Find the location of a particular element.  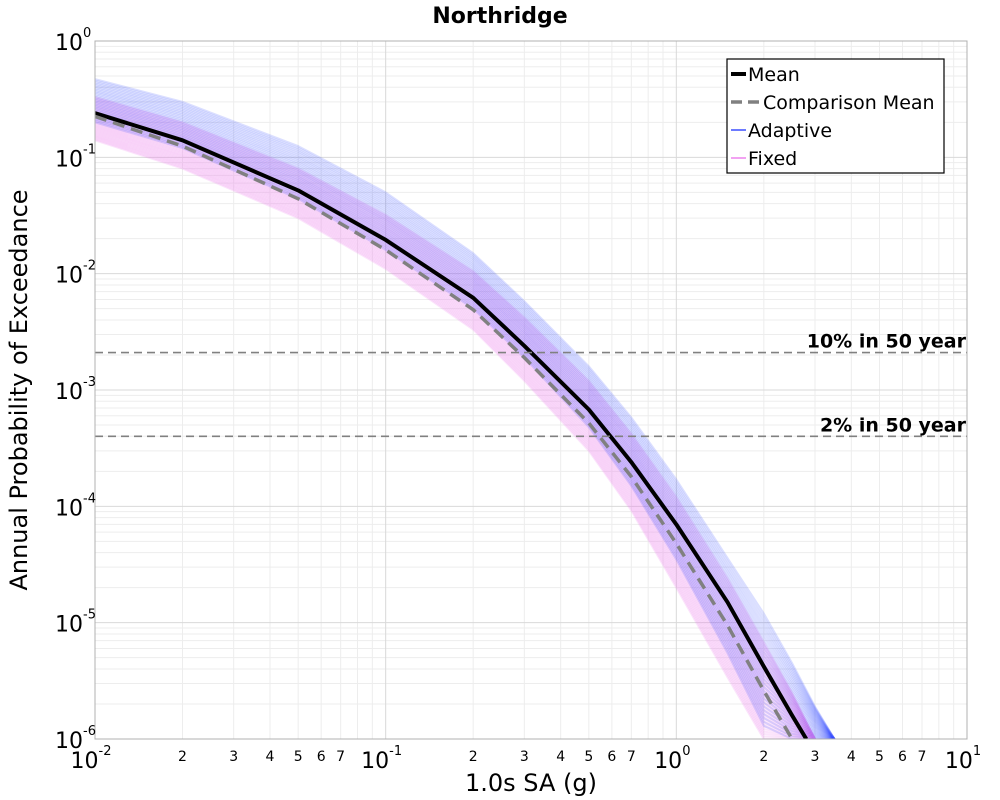

x-tick-label: 10⁰ is located at coordinates (672, 759).